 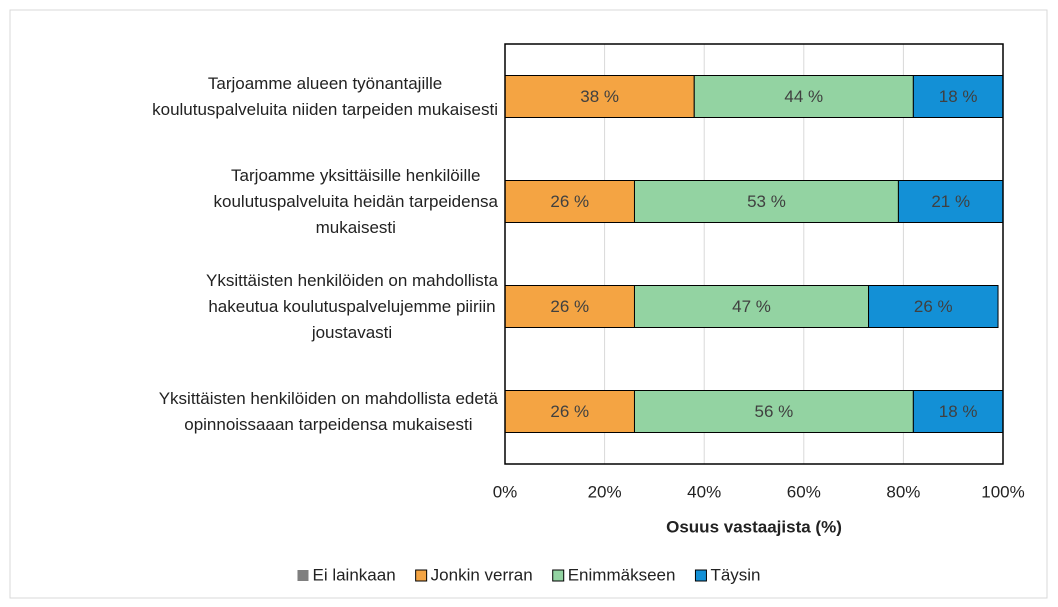 What do you see at coordinates (622, 574) in the screenshot?
I see `legend-label: Enimmäkseen` at bounding box center [622, 574].